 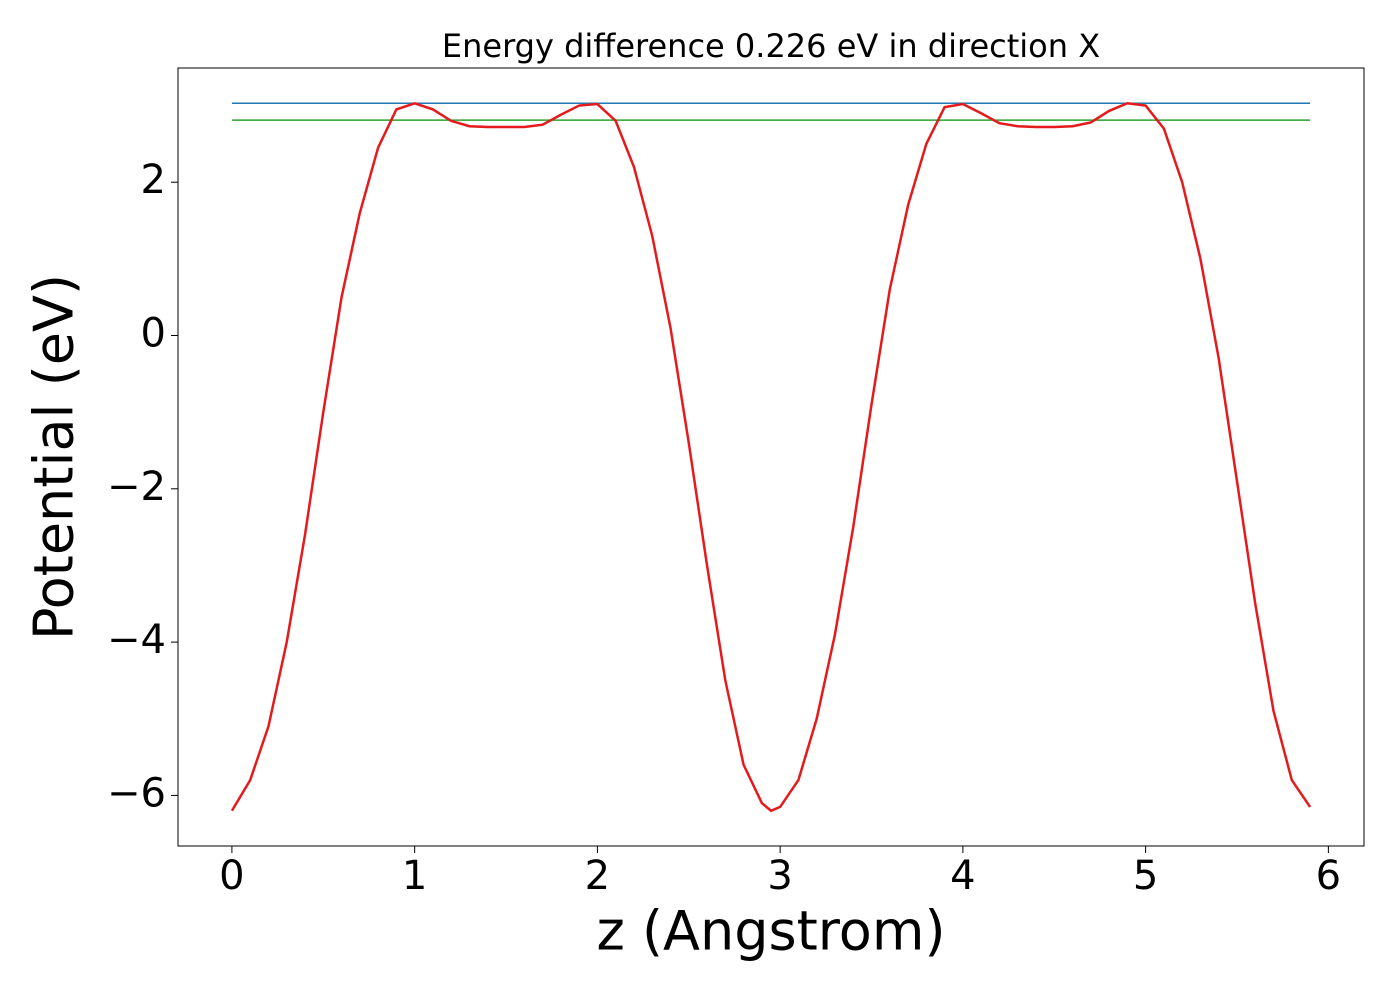 What do you see at coordinates (136, 487) in the screenshot?
I see `y-tick-label: −2` at bounding box center [136, 487].